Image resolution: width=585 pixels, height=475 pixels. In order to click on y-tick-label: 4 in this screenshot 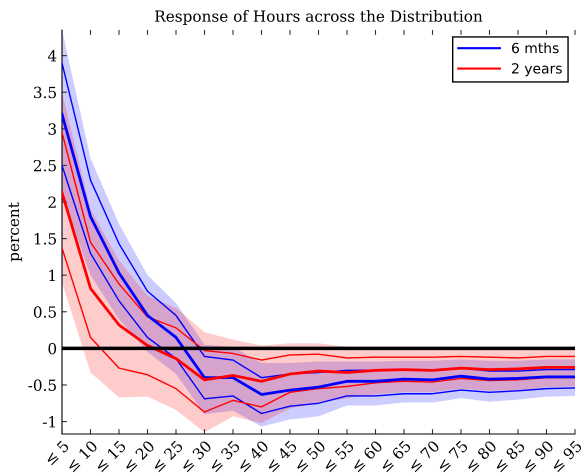, I will do `click(52, 56)`.